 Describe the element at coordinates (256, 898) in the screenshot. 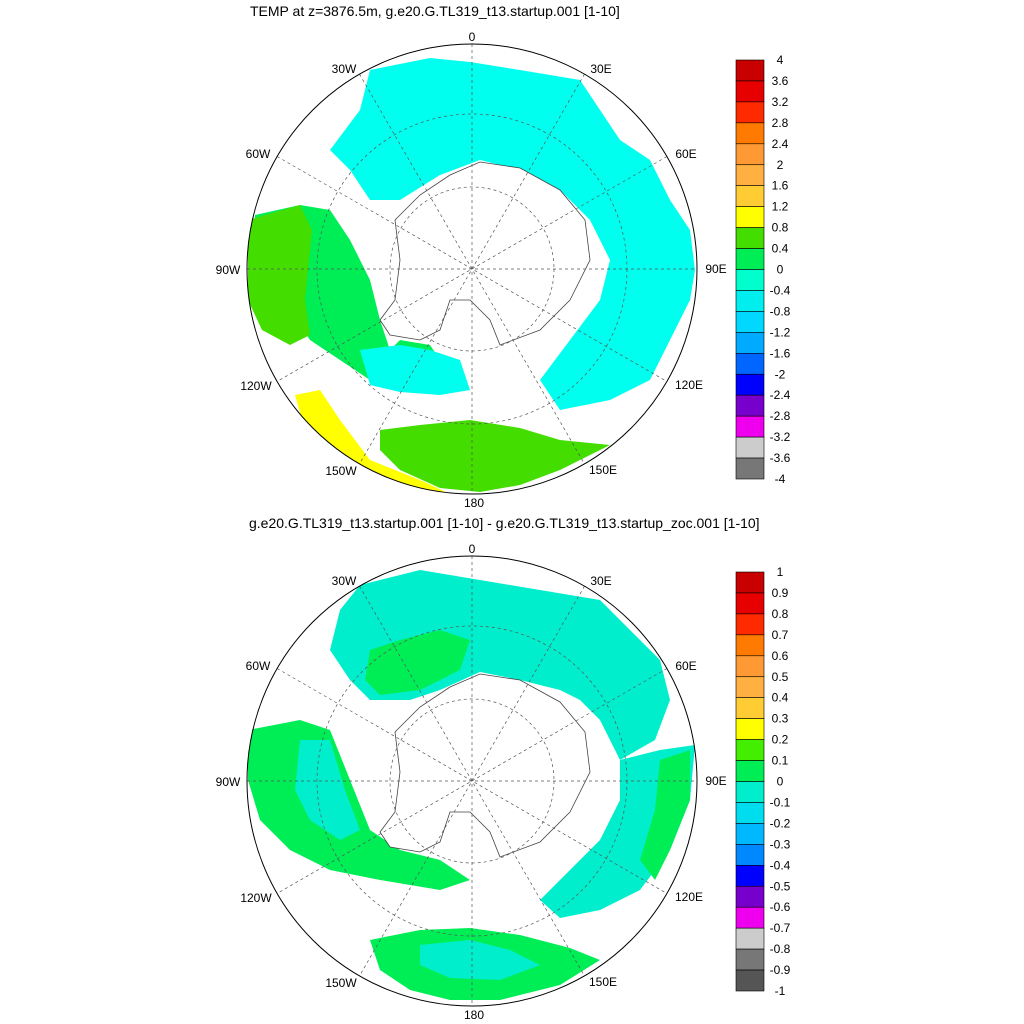

I see `bottom-lon-label-120w: 120W` at that location.